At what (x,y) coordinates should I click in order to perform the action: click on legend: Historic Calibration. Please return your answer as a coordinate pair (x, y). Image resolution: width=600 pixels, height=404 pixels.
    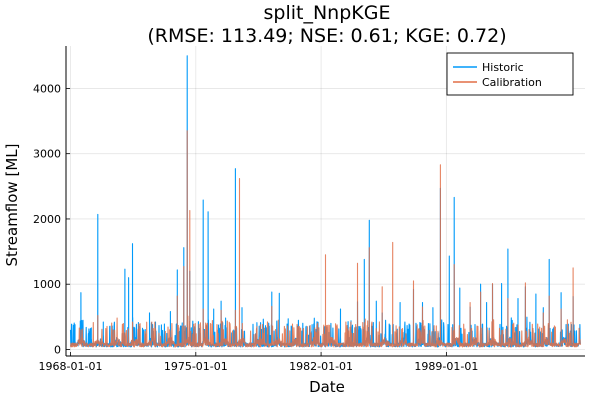
    Looking at the image, I should click on (510, 74).